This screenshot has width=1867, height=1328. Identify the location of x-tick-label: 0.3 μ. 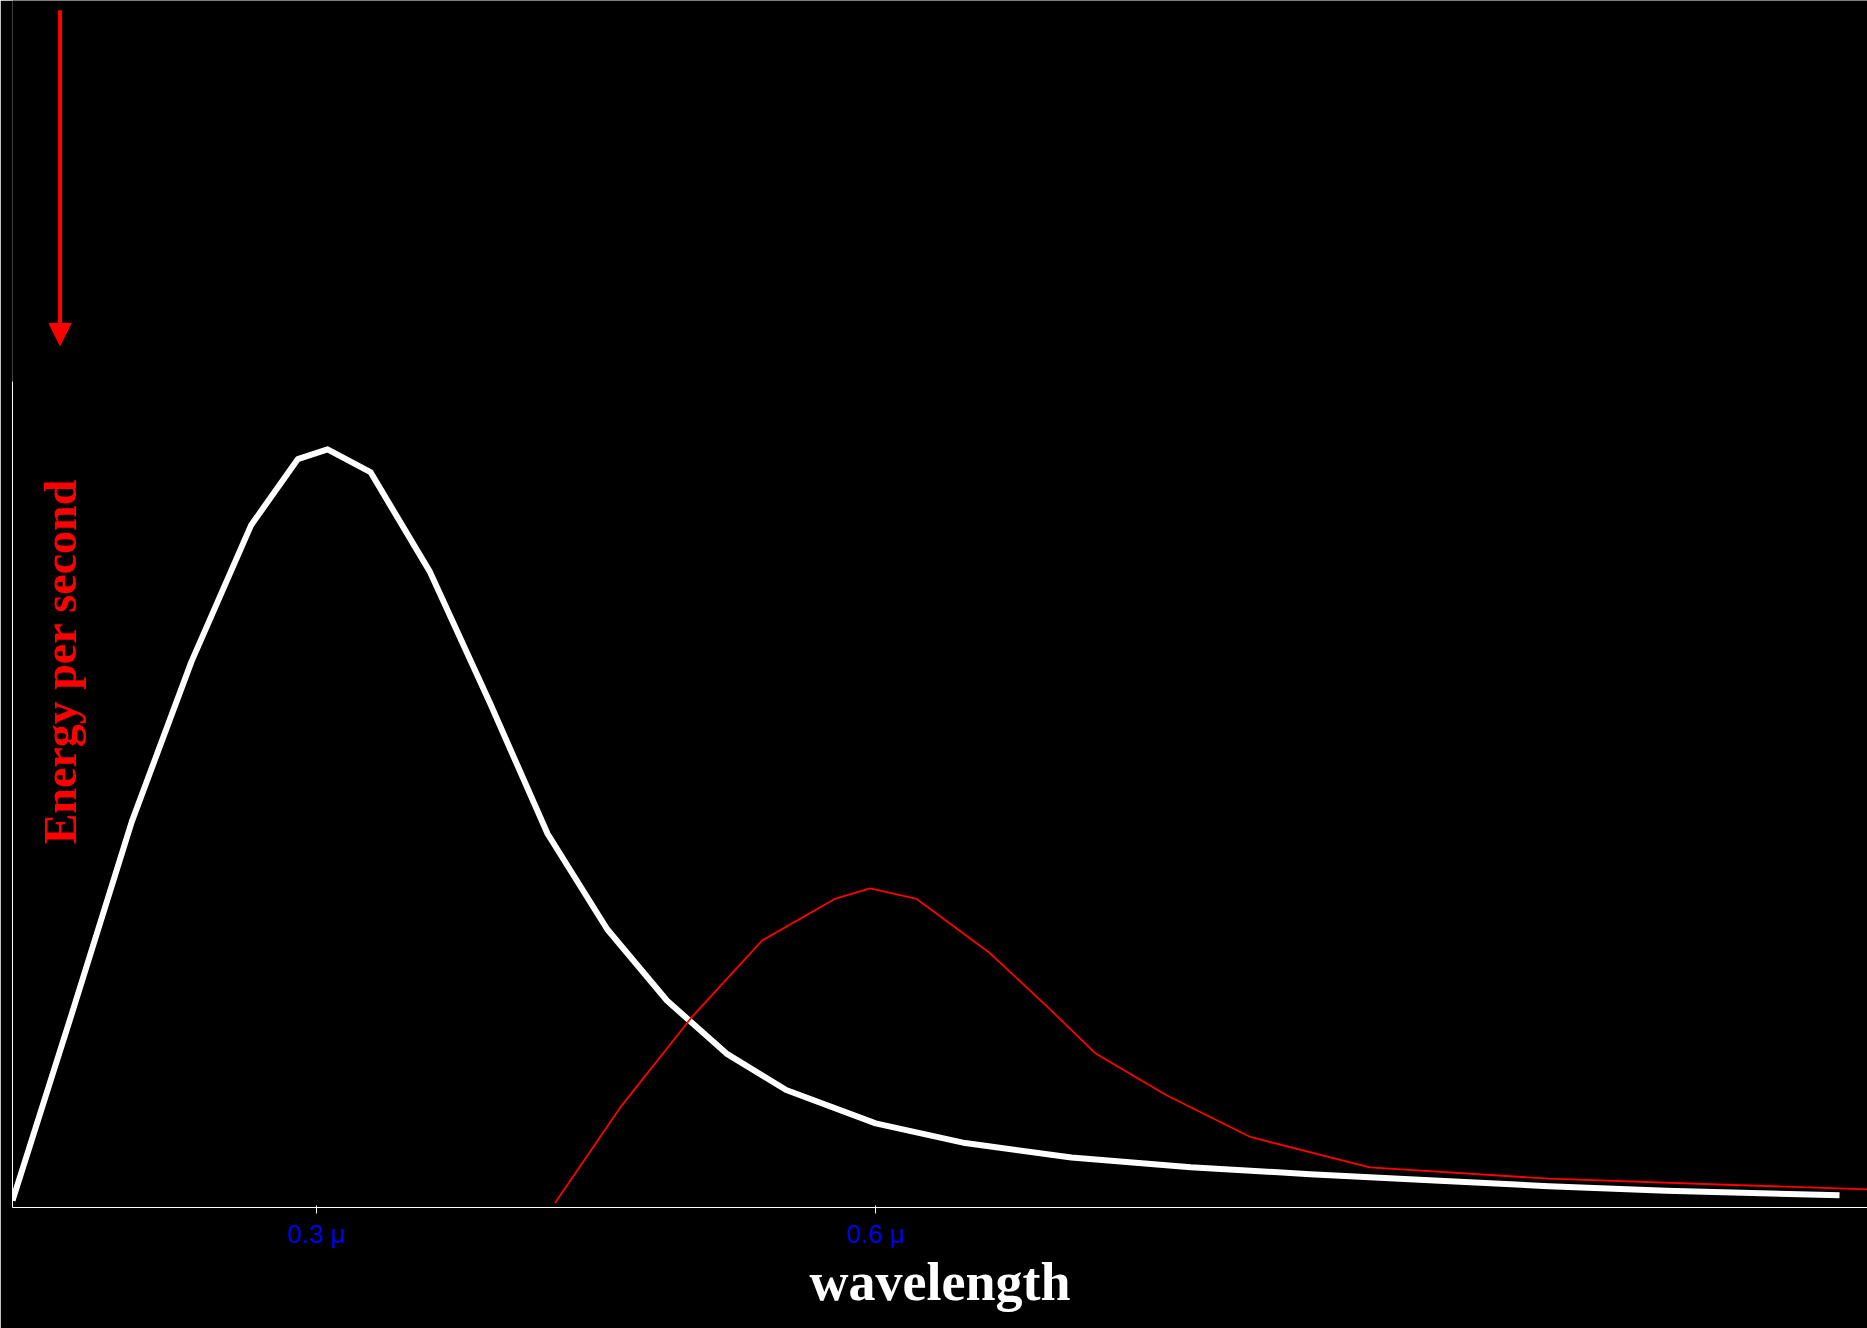
(316, 1233).